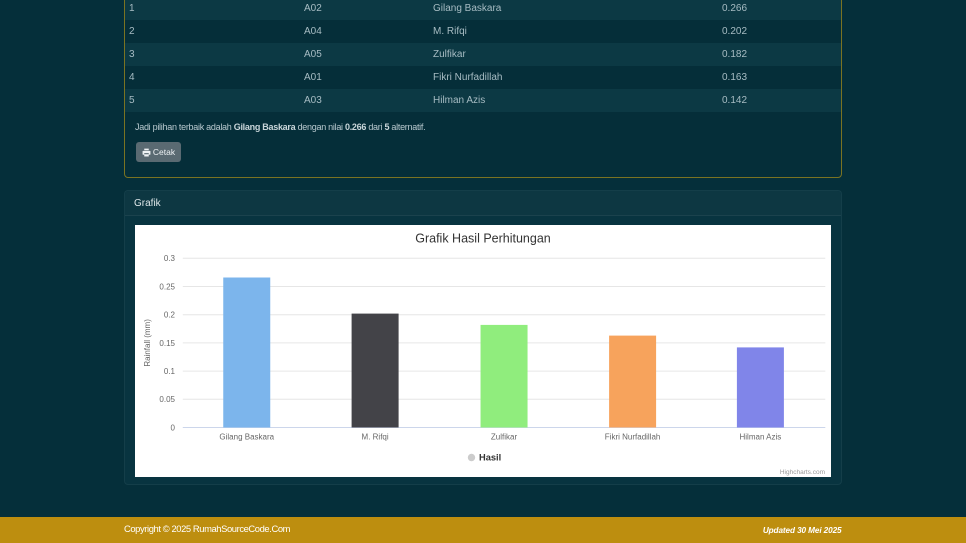 The height and width of the screenshot is (543, 966). I want to click on svg-text: Gilang Baskara, so click(246, 437).